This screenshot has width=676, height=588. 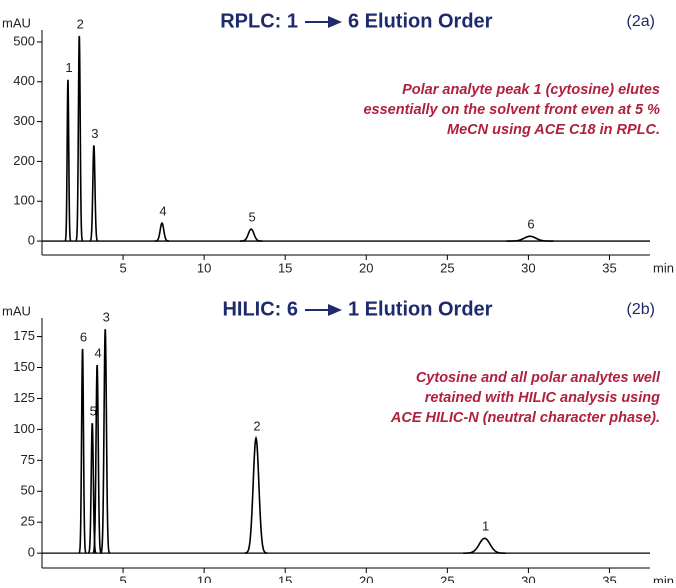 What do you see at coordinates (24, 80) in the screenshot?
I see `y-tick-label: 400` at bounding box center [24, 80].